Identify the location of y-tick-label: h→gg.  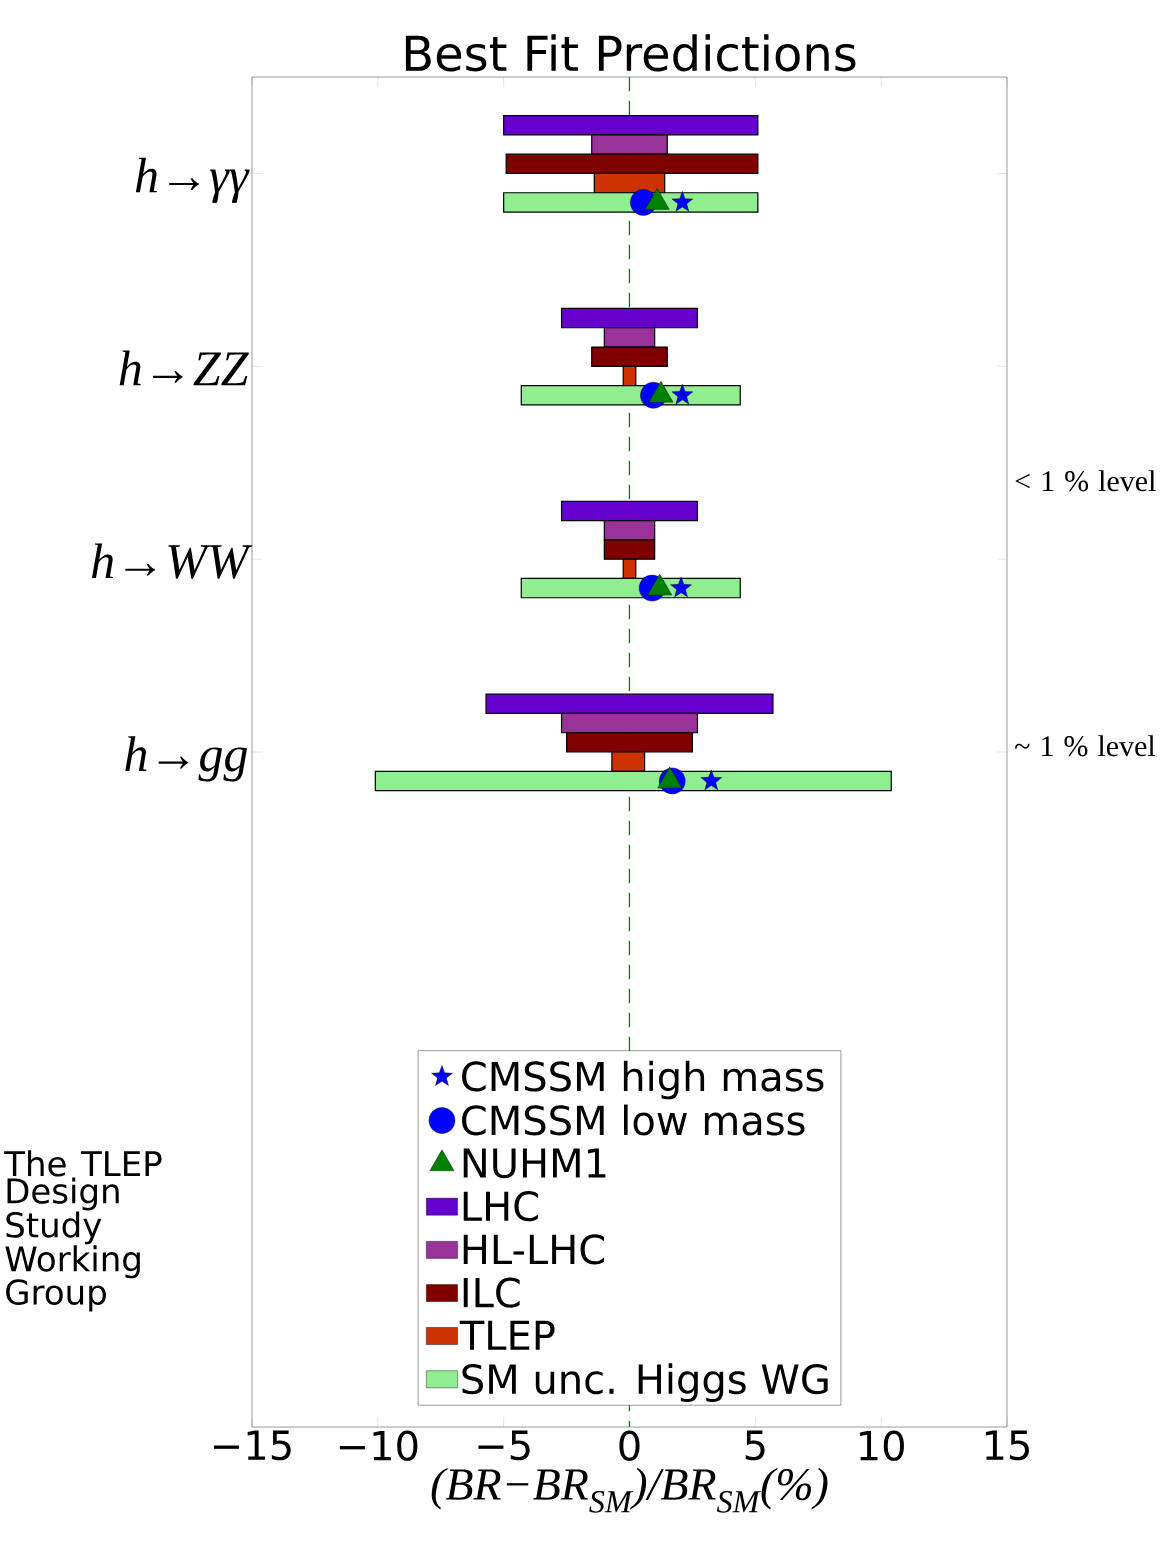
(186, 759).